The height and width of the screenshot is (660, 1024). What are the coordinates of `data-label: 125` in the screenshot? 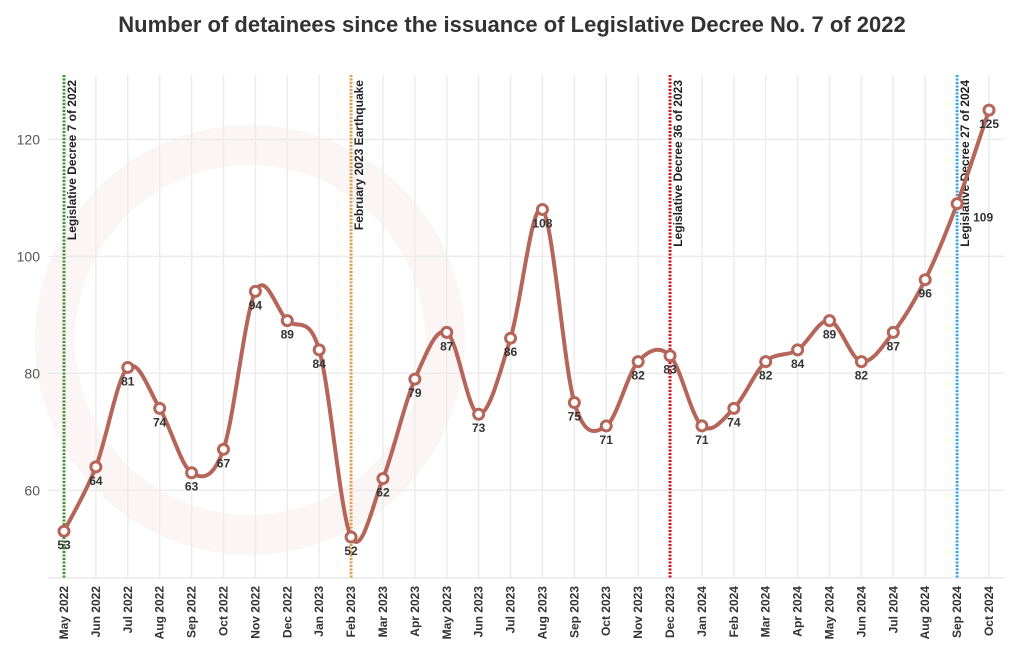 It's located at (989, 124).